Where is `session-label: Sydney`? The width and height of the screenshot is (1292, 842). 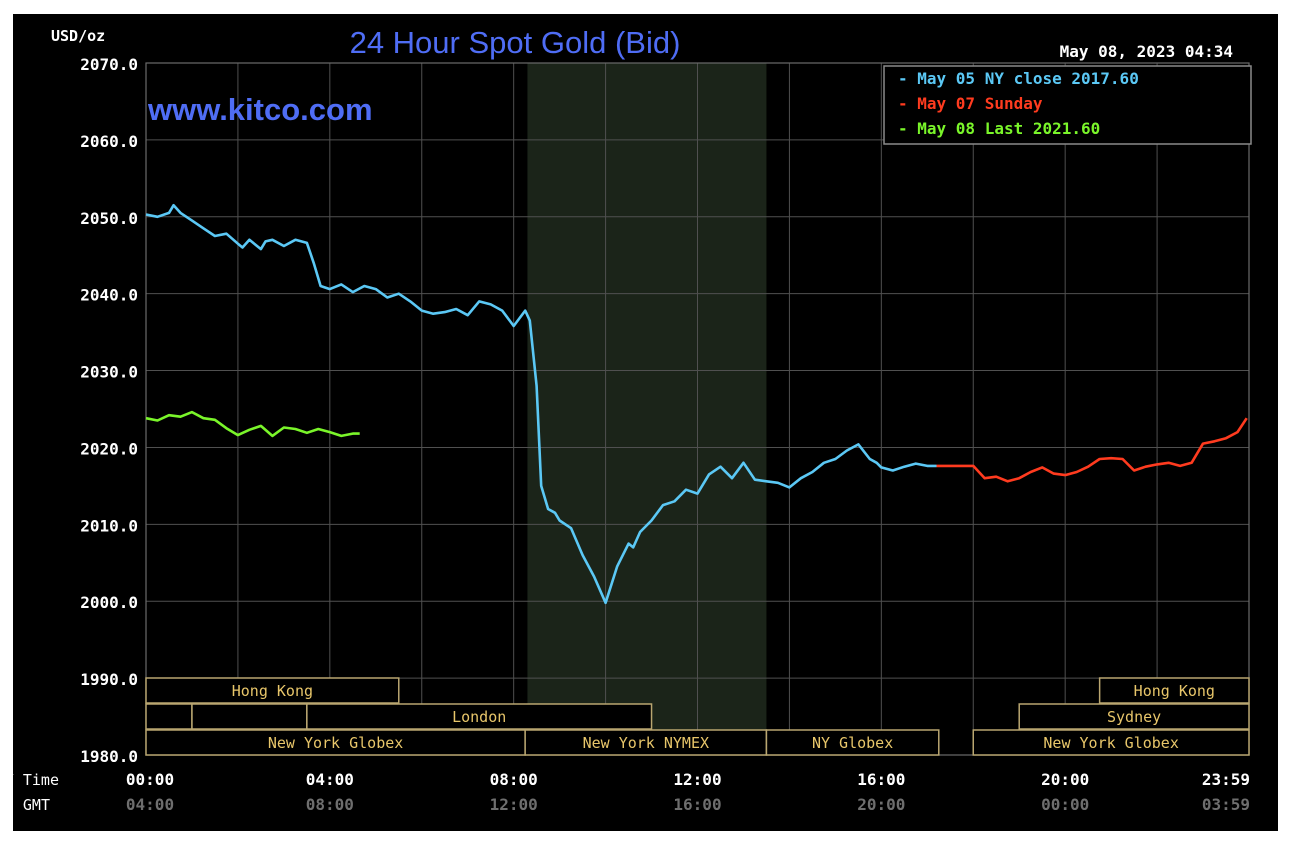 session-label: Sydney is located at coordinates (1134, 717).